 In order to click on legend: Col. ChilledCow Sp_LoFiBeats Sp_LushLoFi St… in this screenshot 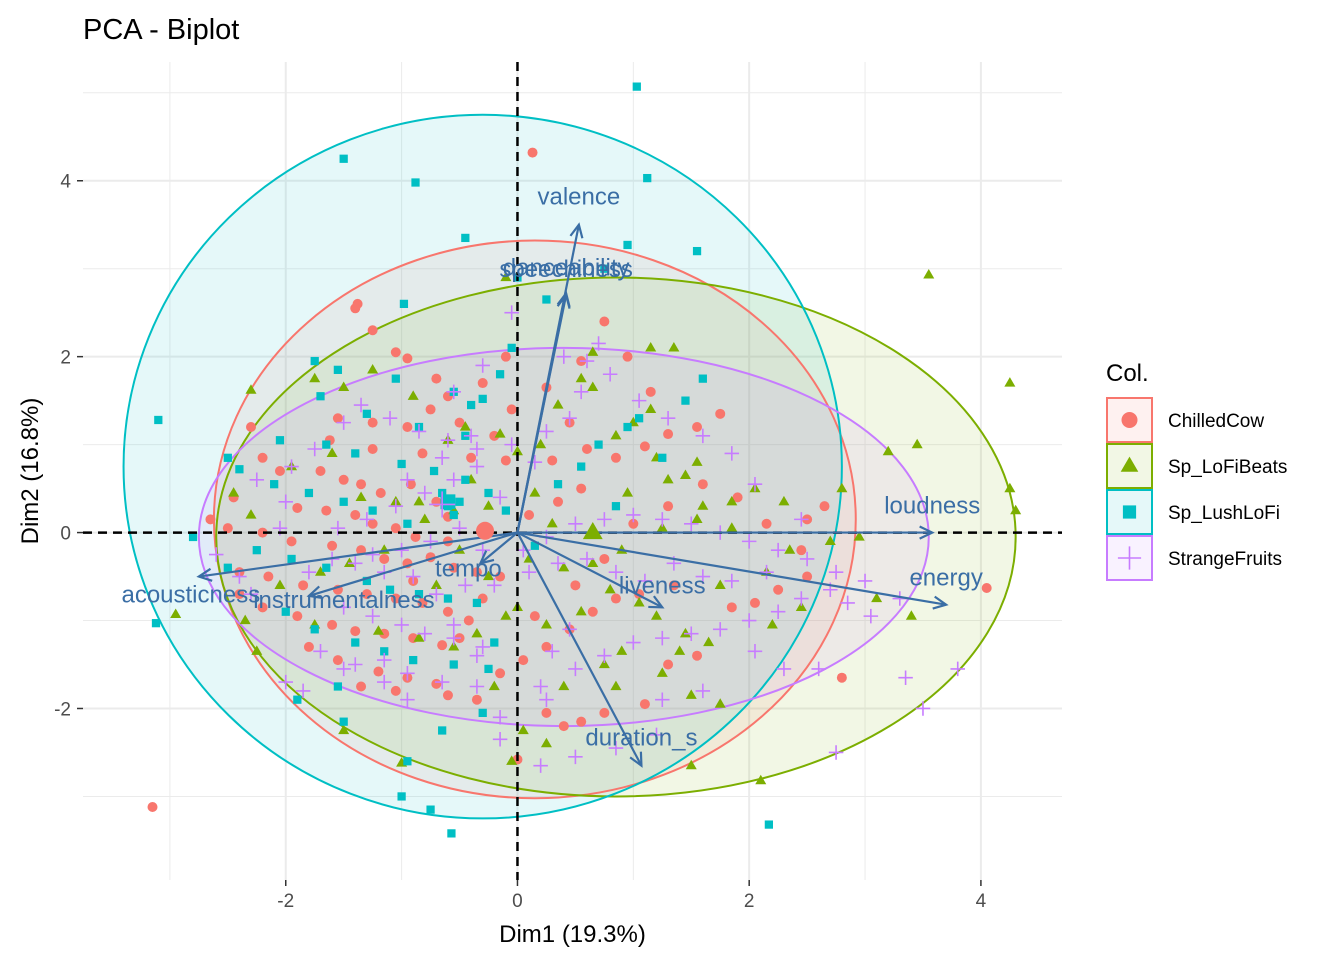, I will do `click(1196, 470)`.